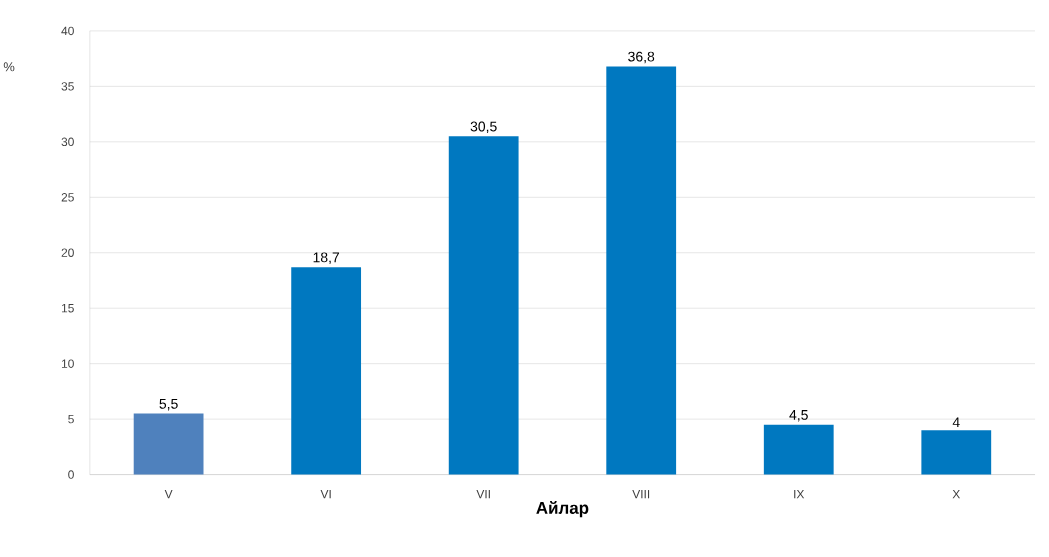  What do you see at coordinates (67, 363) in the screenshot?
I see `y-tick-label: 10` at bounding box center [67, 363].